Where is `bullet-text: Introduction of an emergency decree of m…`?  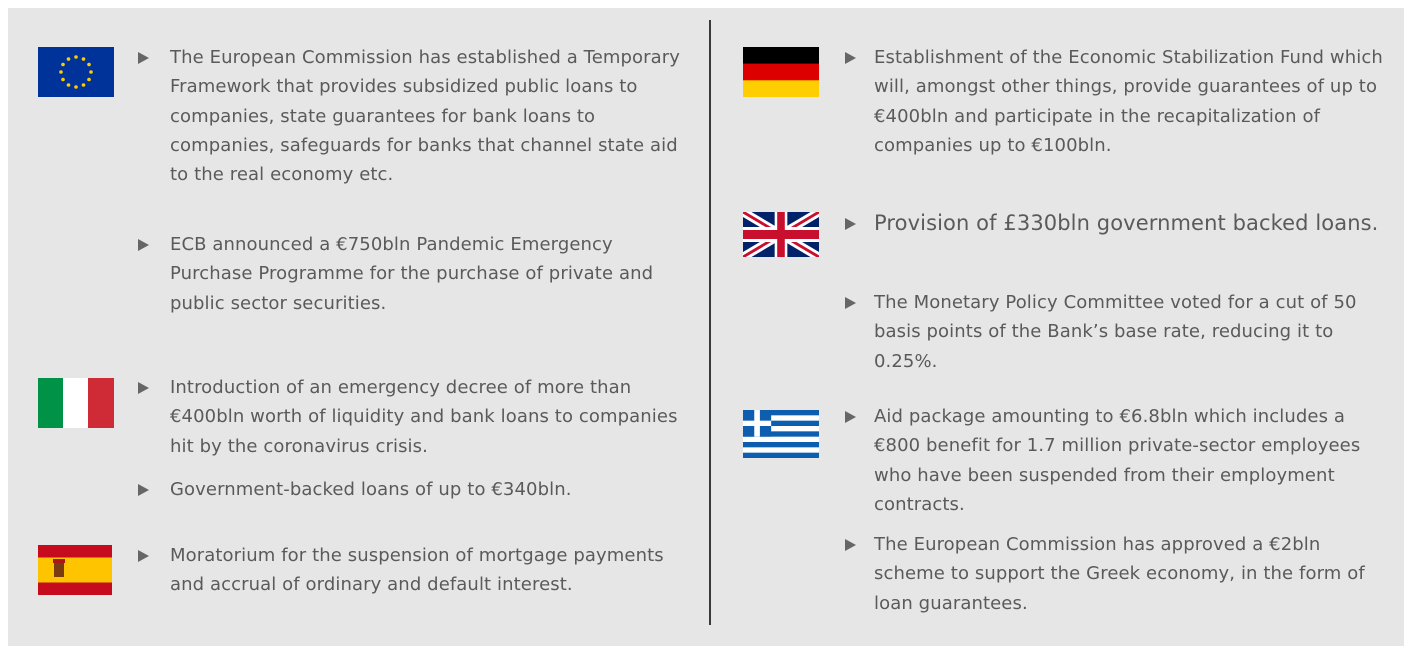 bullet-text: Introduction of an emergency decree of m… is located at coordinates (424, 417).